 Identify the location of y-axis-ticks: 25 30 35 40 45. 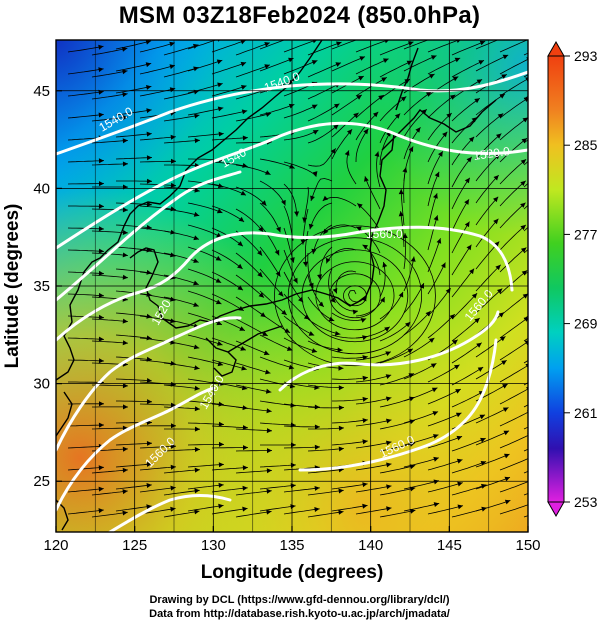
(47, 286).